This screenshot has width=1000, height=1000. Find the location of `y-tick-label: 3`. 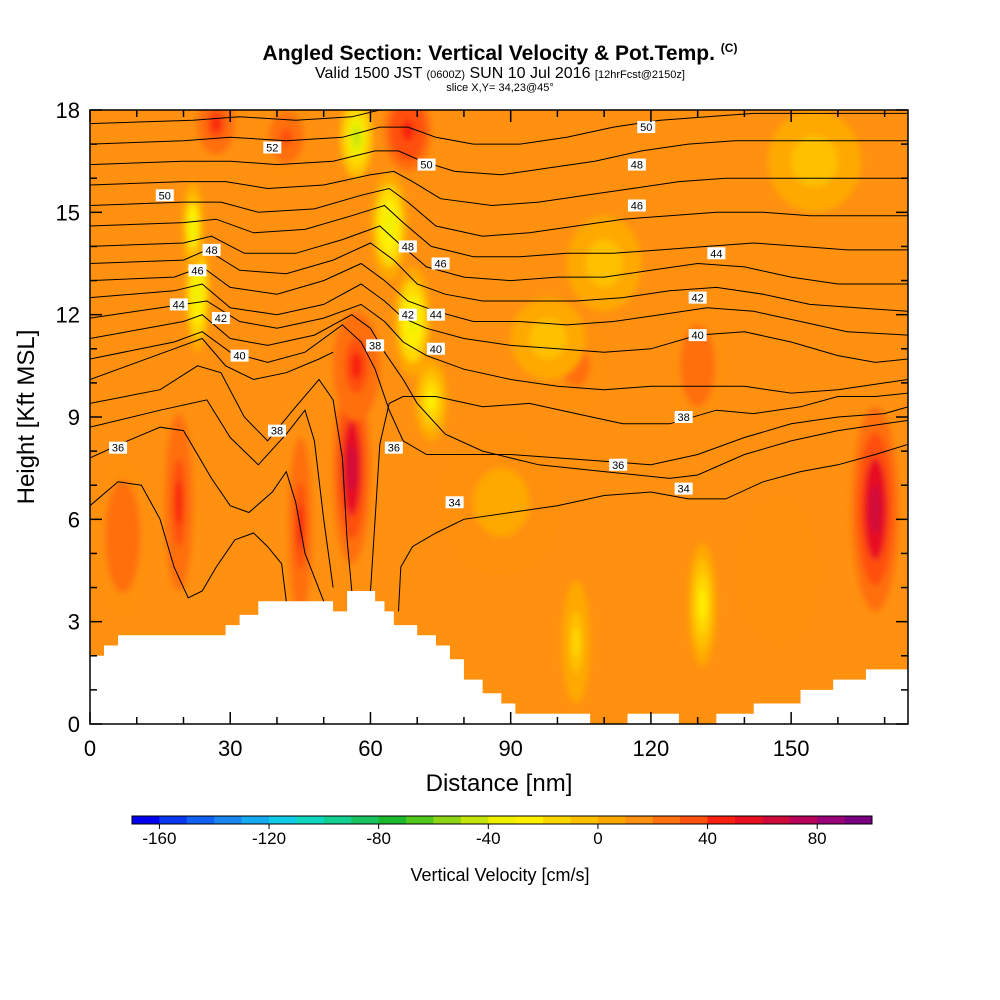

y-tick-label: 3 is located at coordinates (74, 622).